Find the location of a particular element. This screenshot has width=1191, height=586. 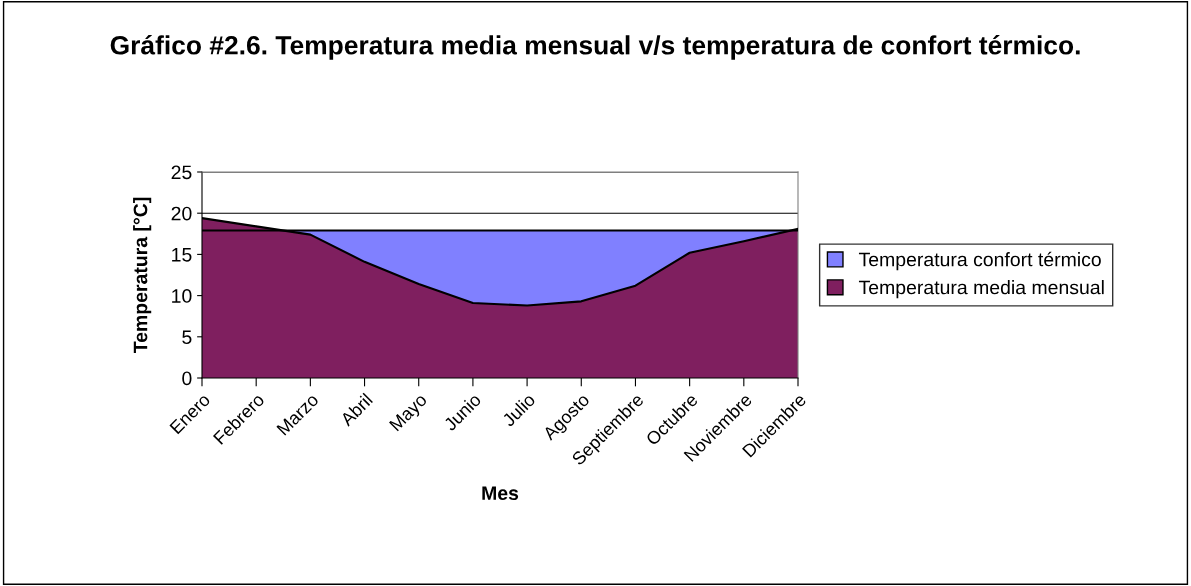

y-axis-title: Temperatura [°C] is located at coordinates (142, 275).